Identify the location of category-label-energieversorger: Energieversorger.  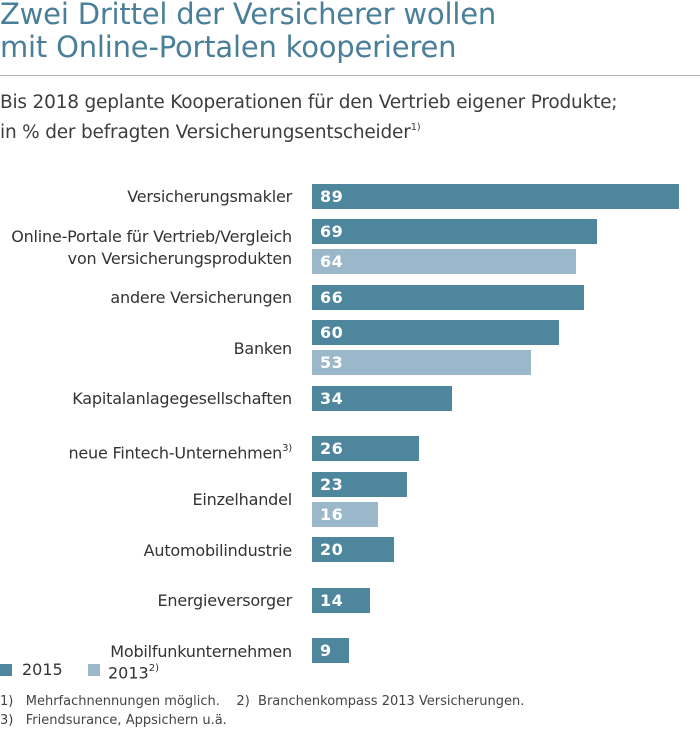
(224, 601).